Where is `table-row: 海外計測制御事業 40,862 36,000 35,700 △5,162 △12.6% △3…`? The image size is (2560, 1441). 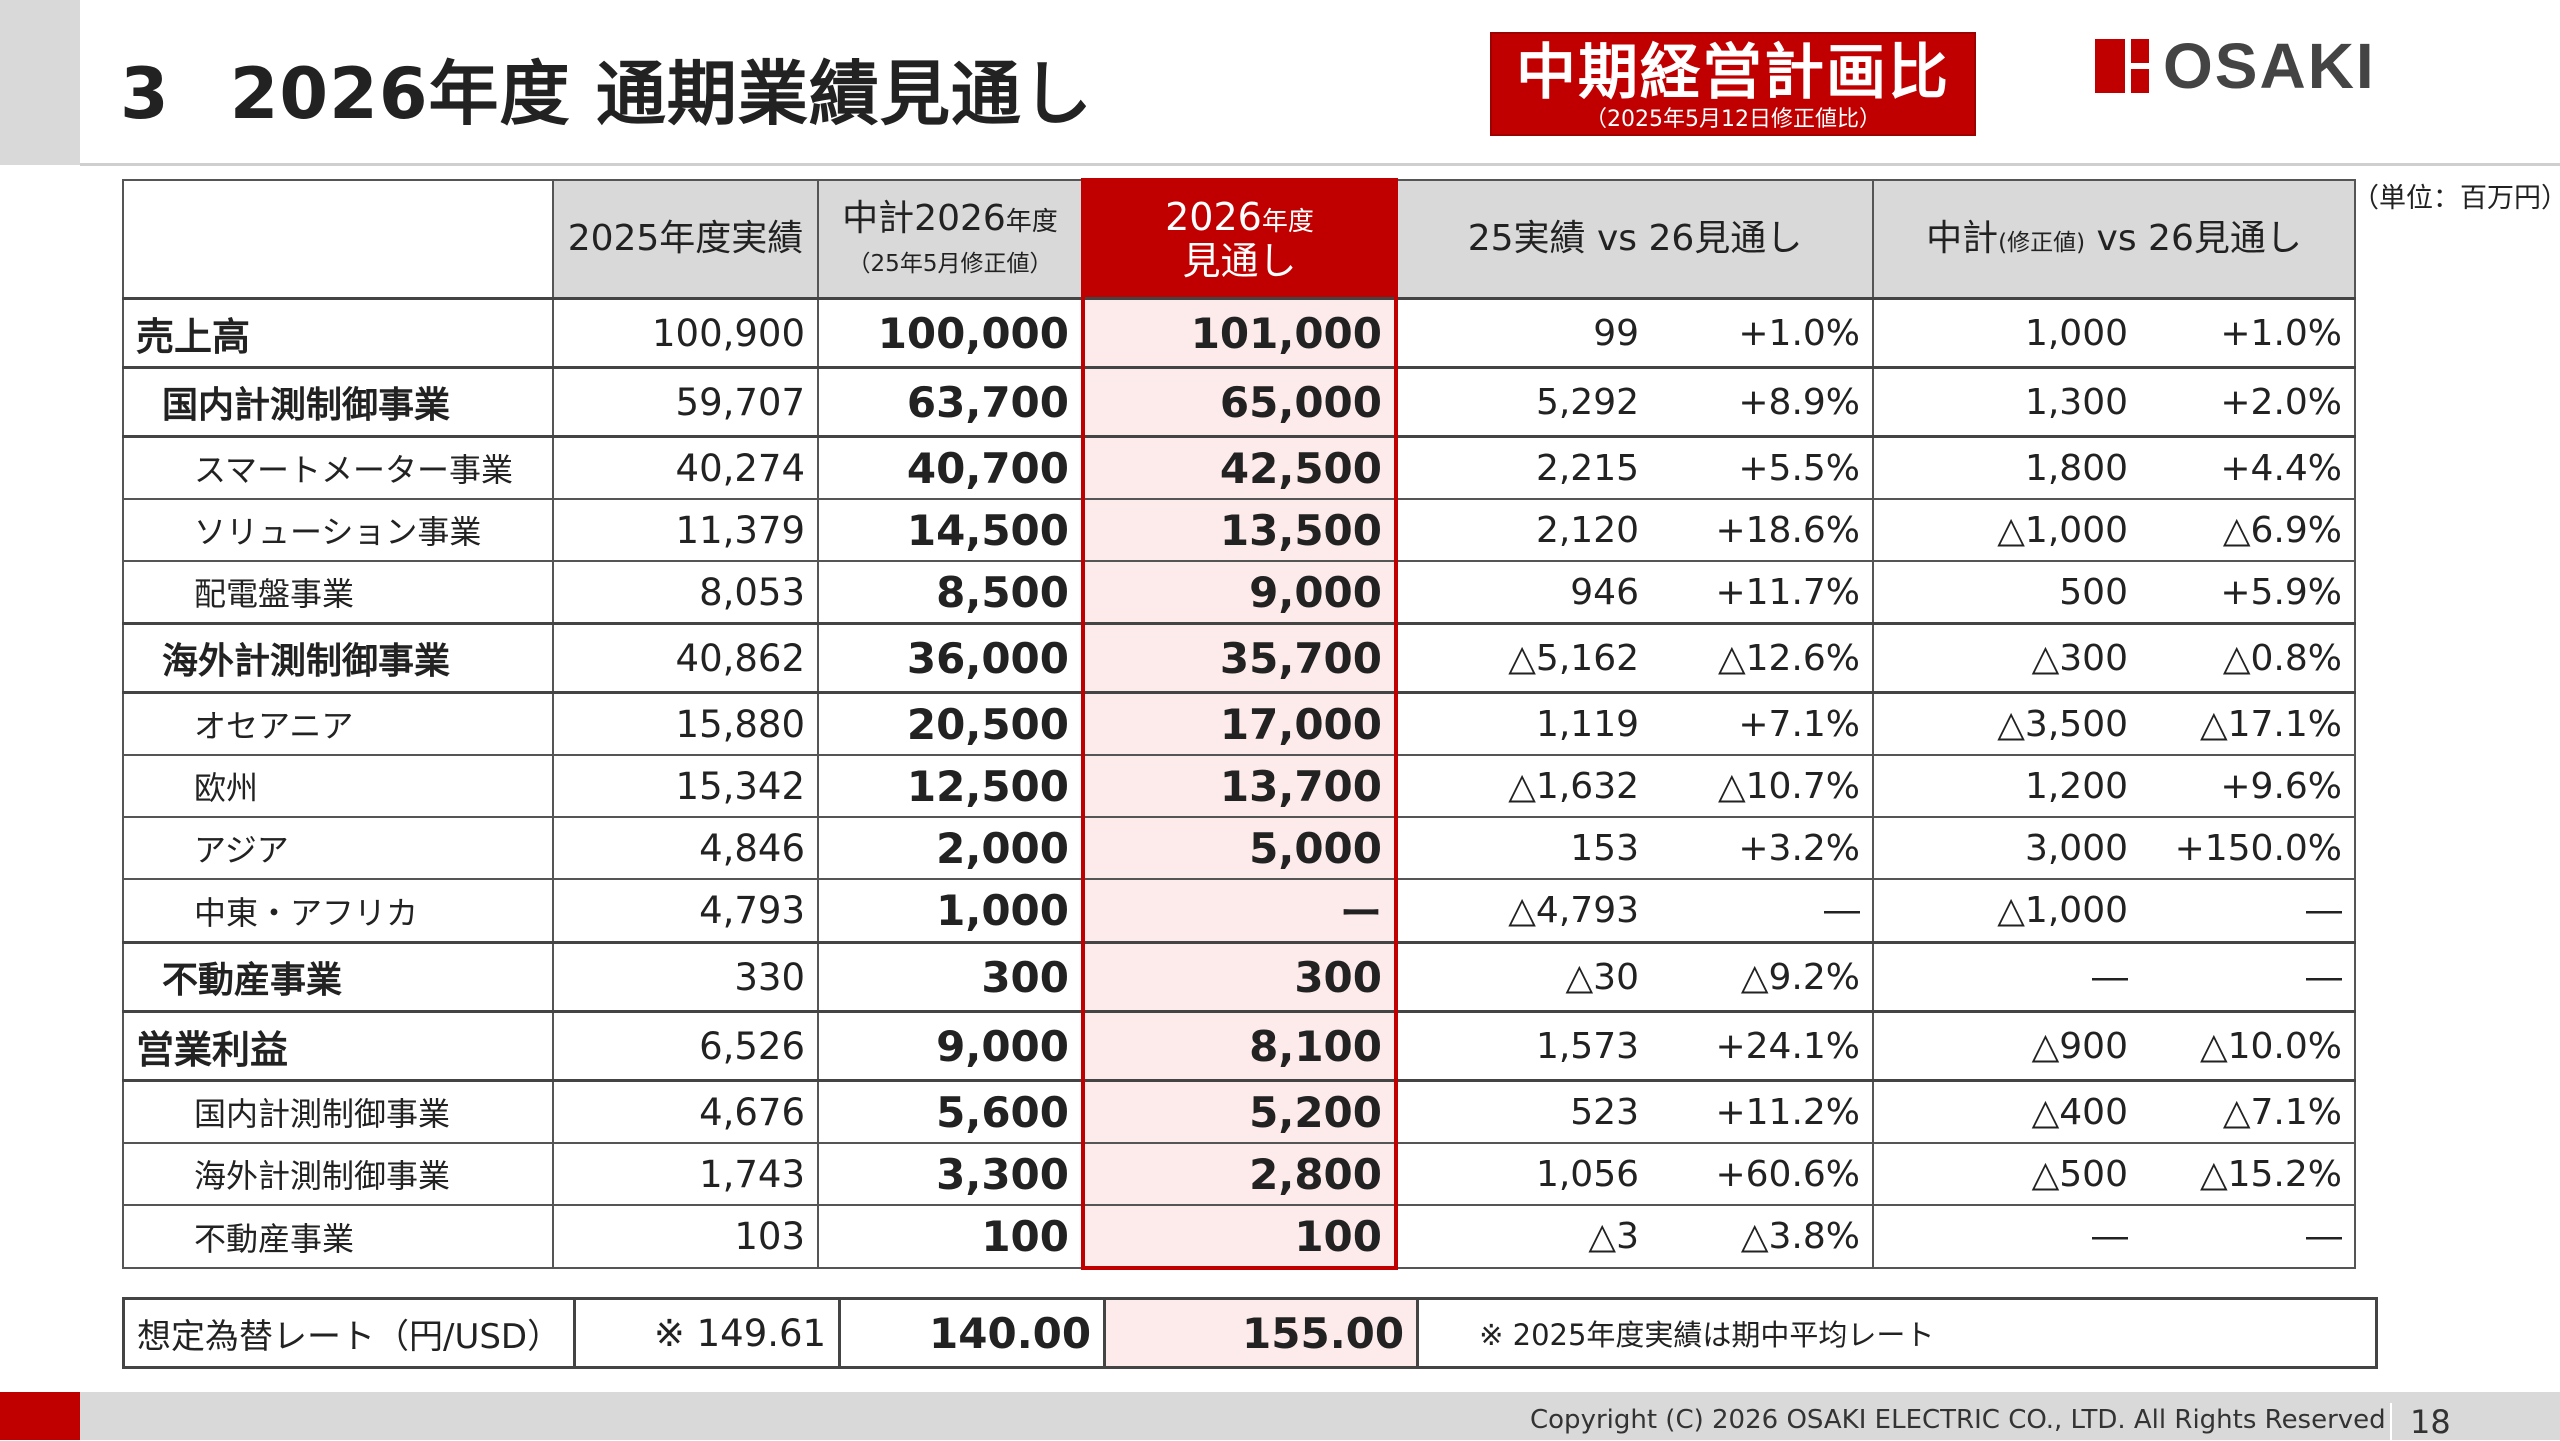 table-row: 海外計測制御事業 40,862 36,000 35,700 △5,162 △12.6% △3… is located at coordinates (1239, 658).